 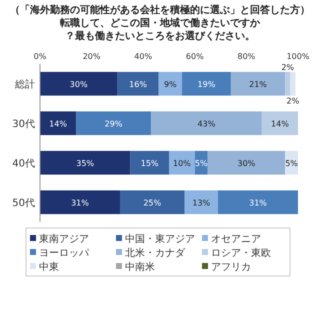 I want to click on data-label: 10%, so click(x=182, y=163).